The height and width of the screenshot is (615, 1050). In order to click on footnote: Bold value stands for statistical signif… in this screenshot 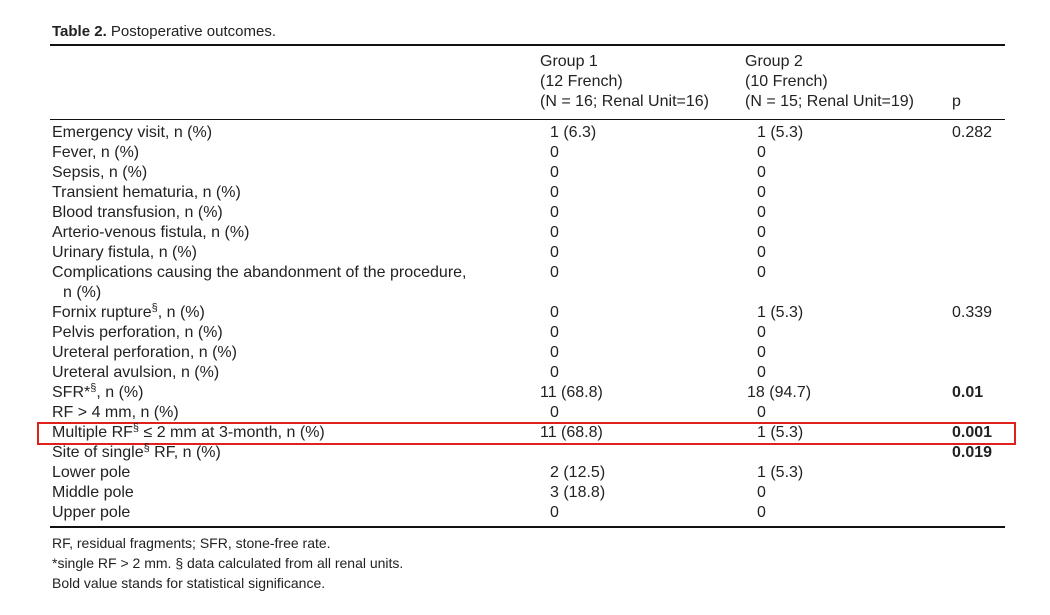, I will do `click(189, 583)`.